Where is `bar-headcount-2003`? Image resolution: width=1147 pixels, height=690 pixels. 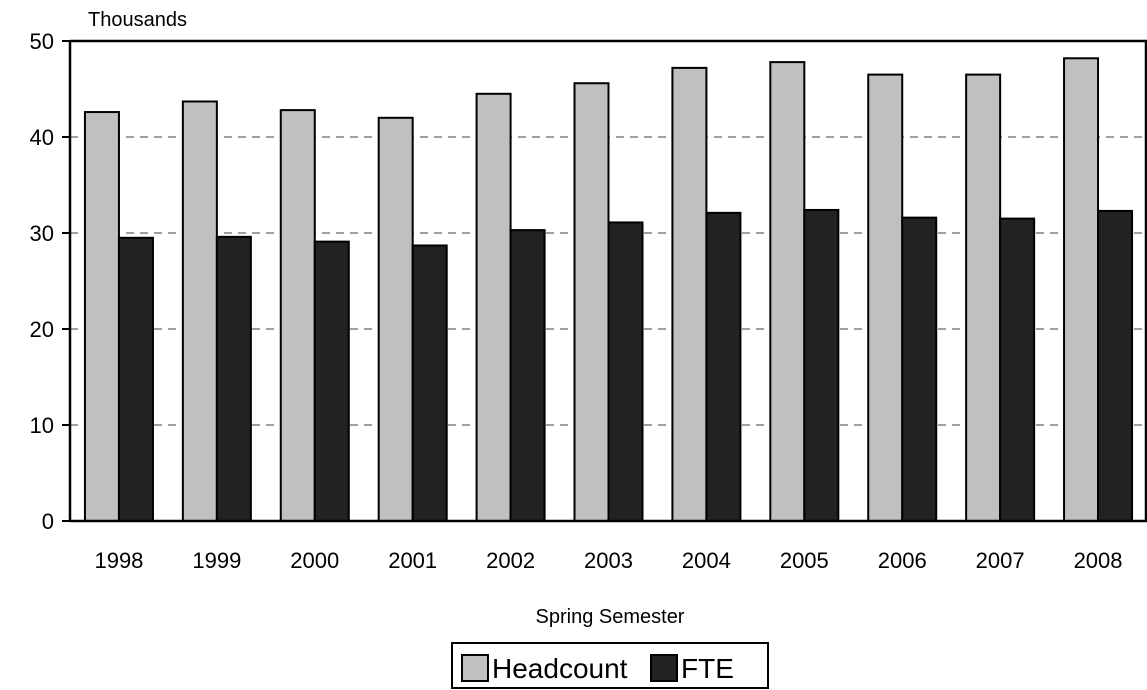 bar-headcount-2003 is located at coordinates (591, 302).